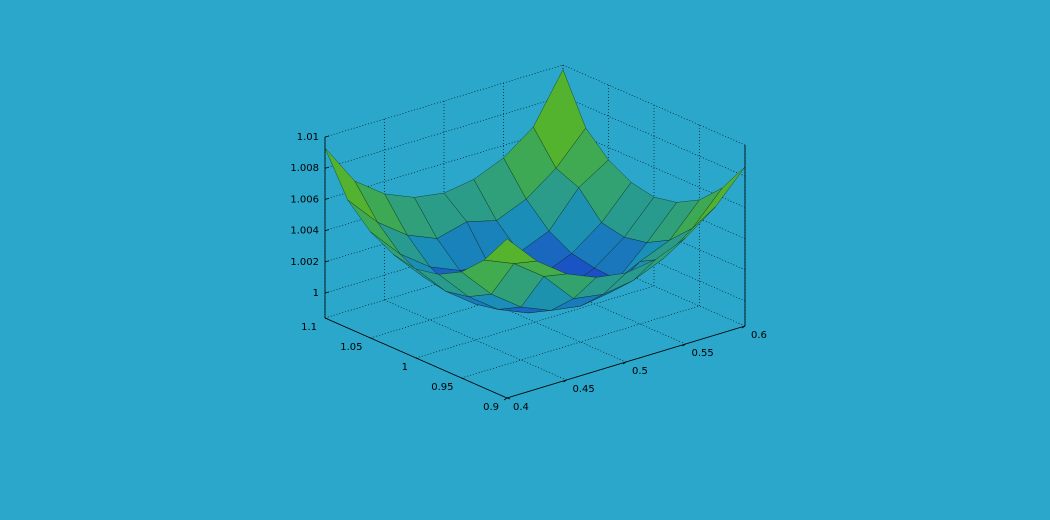 Image resolution: width=1050 pixels, height=520 pixels. What do you see at coordinates (442, 387) in the screenshot?
I see `y-tick-label: 0.95` at bounding box center [442, 387].